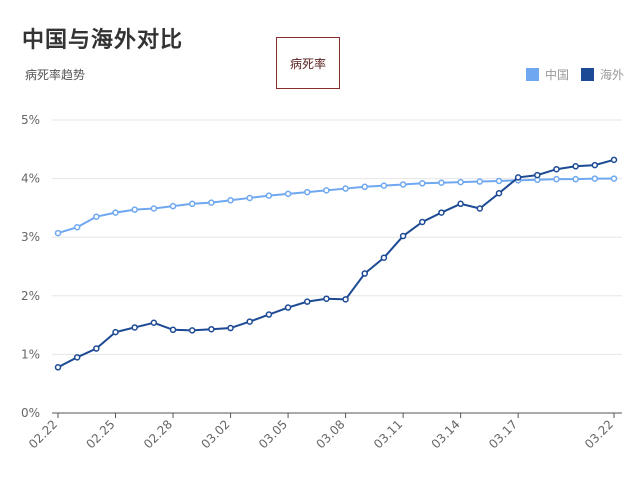 This screenshot has height=480, width=640. What do you see at coordinates (30, 179) in the screenshot?
I see `y-tick-label: 4%` at bounding box center [30, 179].